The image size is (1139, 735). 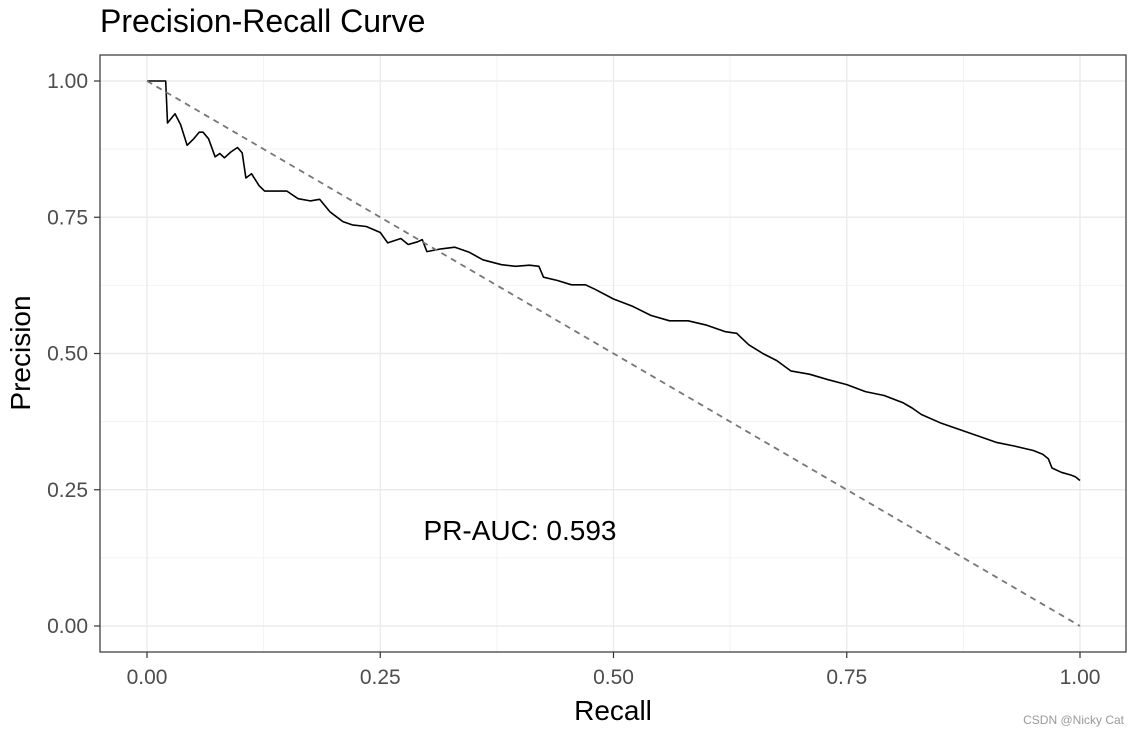 I want to click on chart-title: Precision-Recall Curve, so click(x=262, y=21).